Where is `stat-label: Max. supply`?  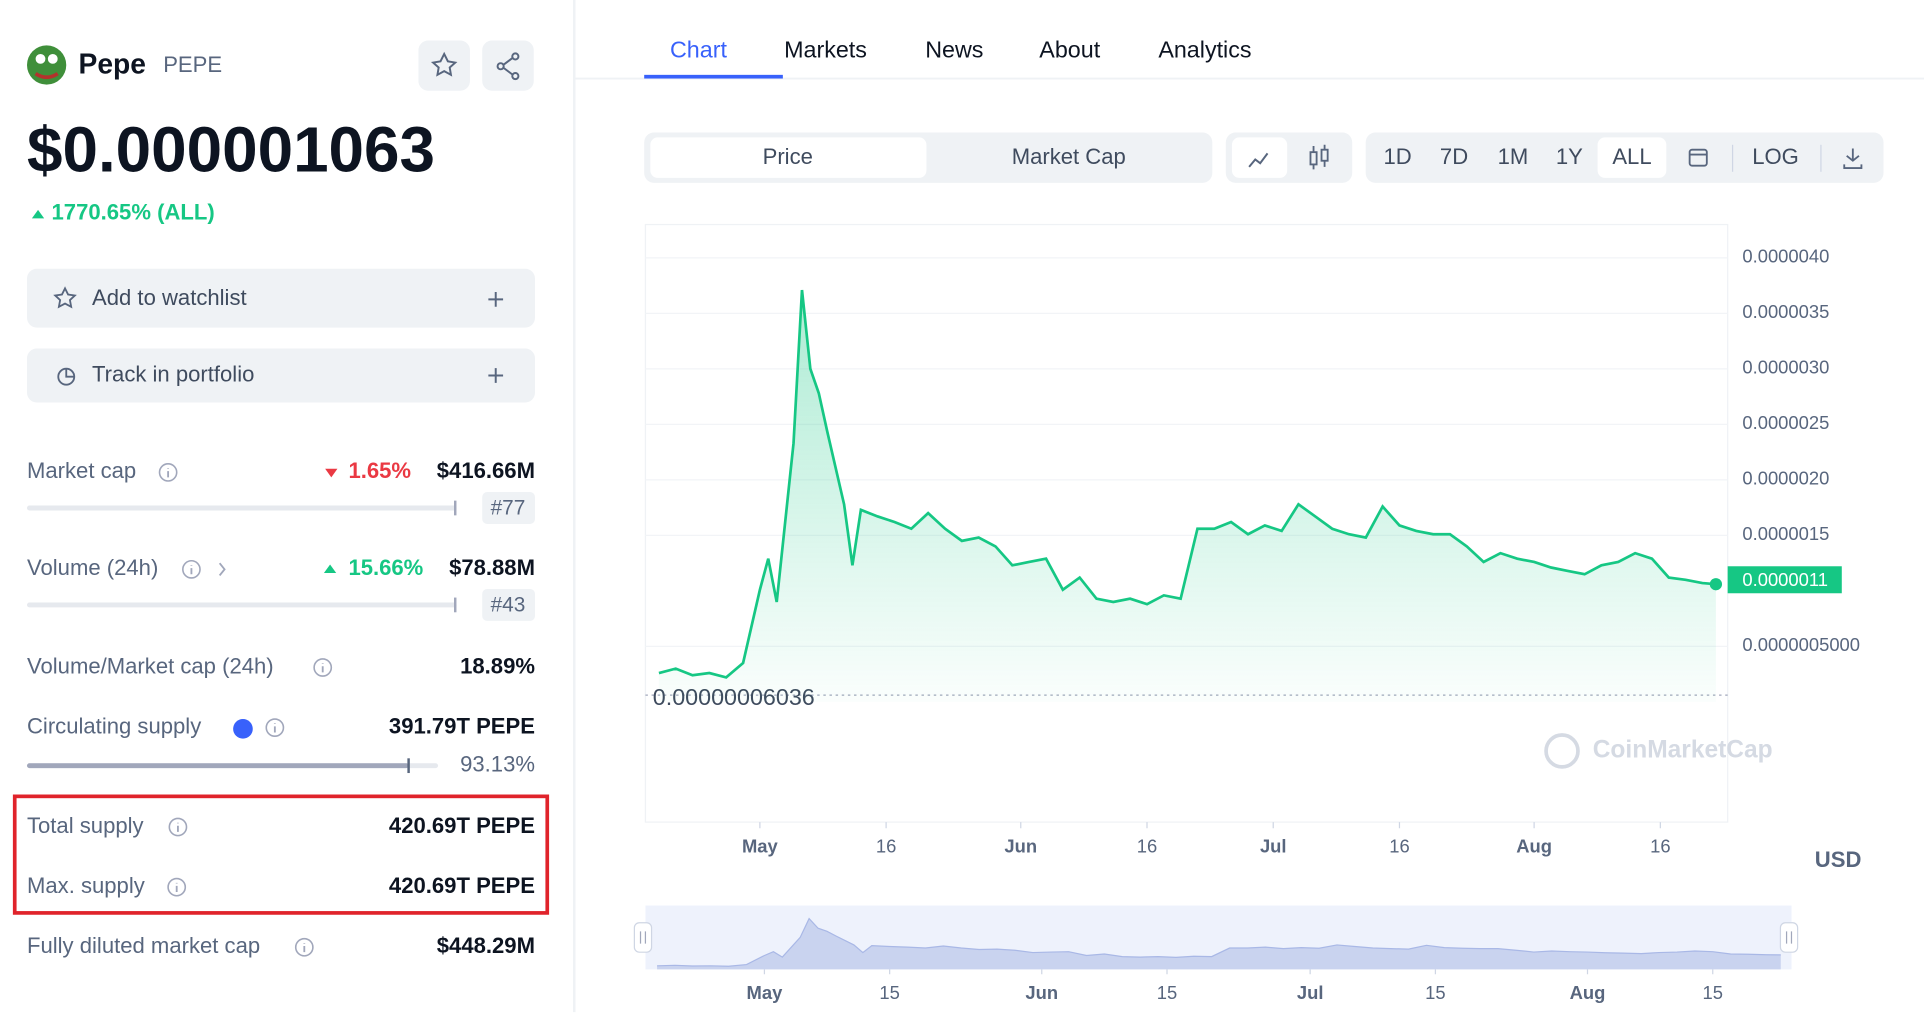
stat-label: Max. supply is located at coordinates (86, 885).